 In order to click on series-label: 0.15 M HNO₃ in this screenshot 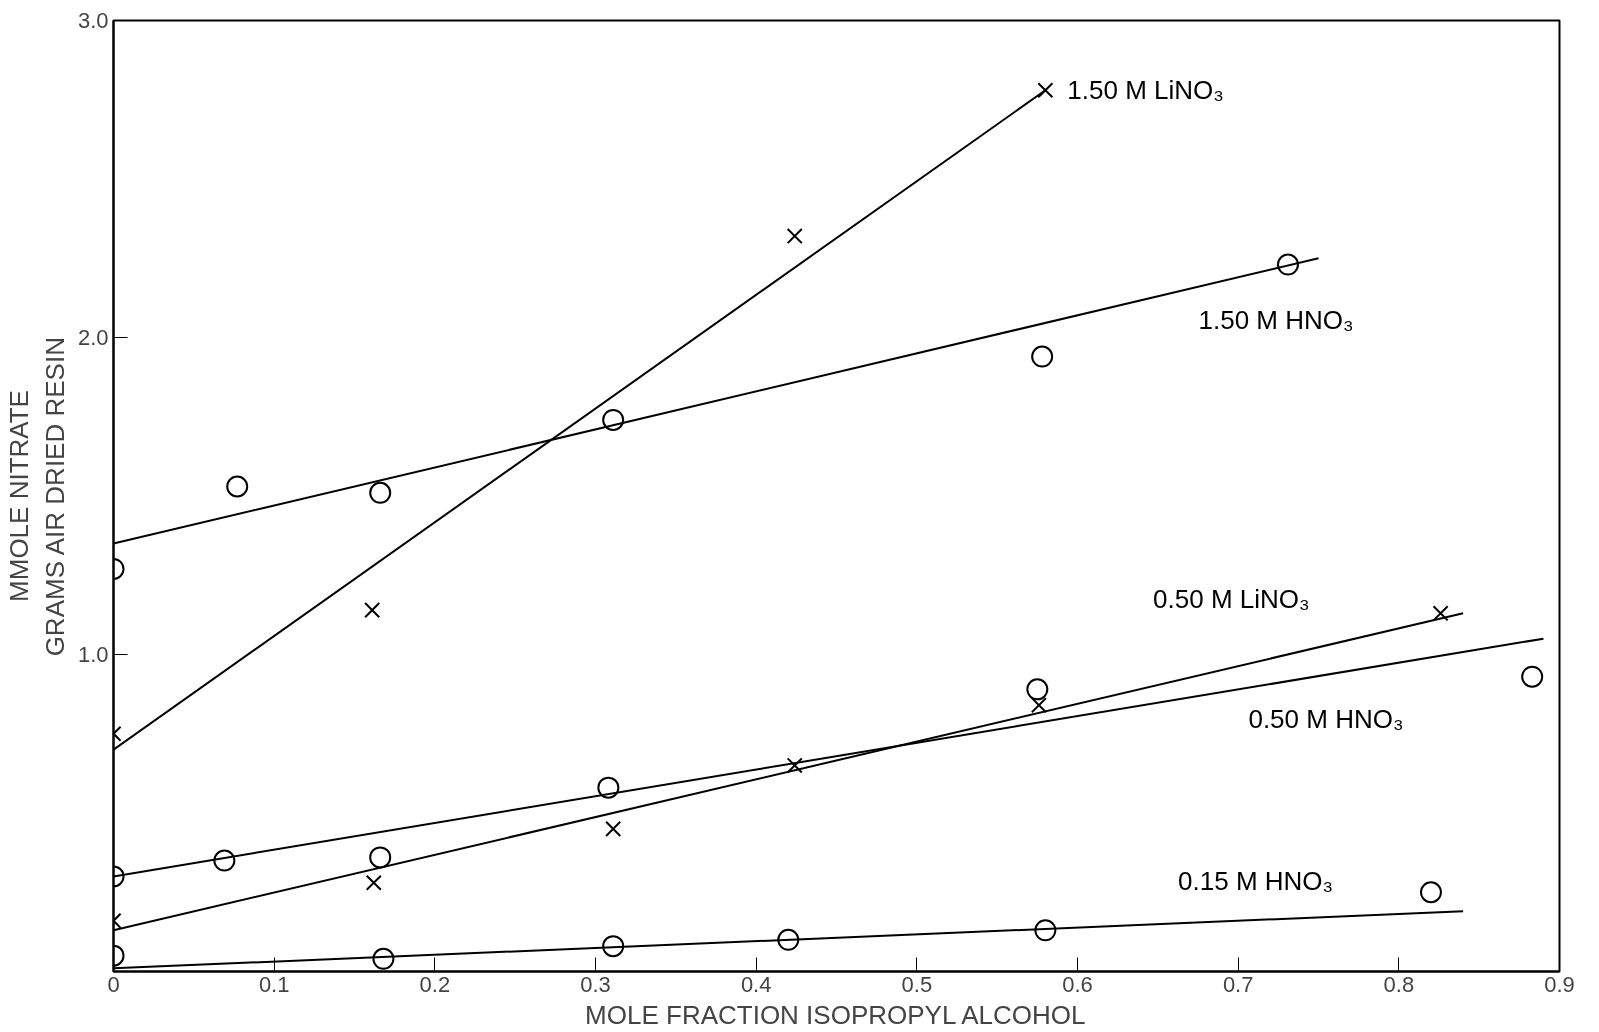, I will do `click(1256, 881)`.